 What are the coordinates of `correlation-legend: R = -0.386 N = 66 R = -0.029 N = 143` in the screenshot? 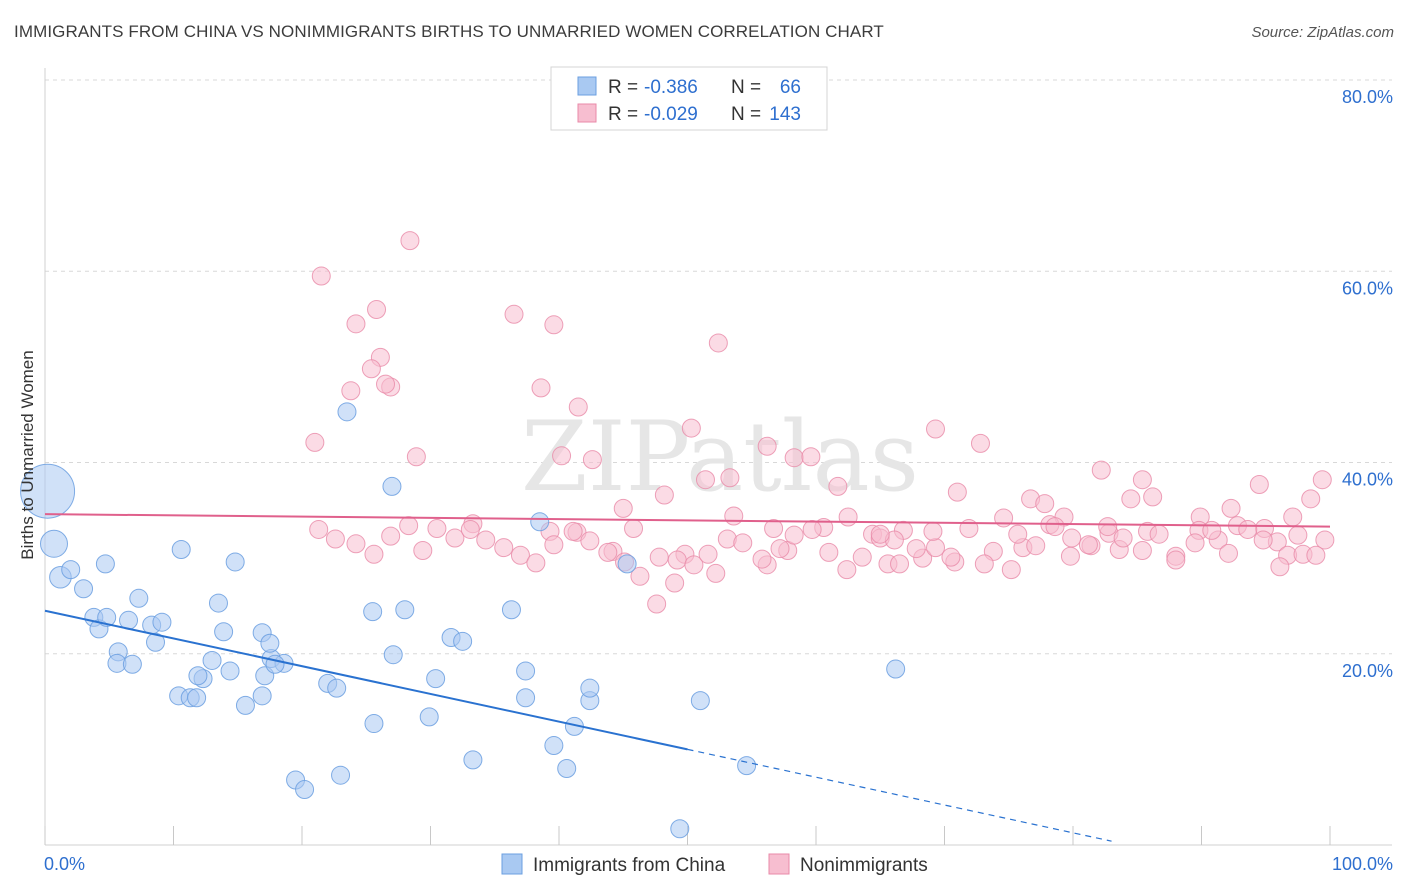 It's located at (689, 98).